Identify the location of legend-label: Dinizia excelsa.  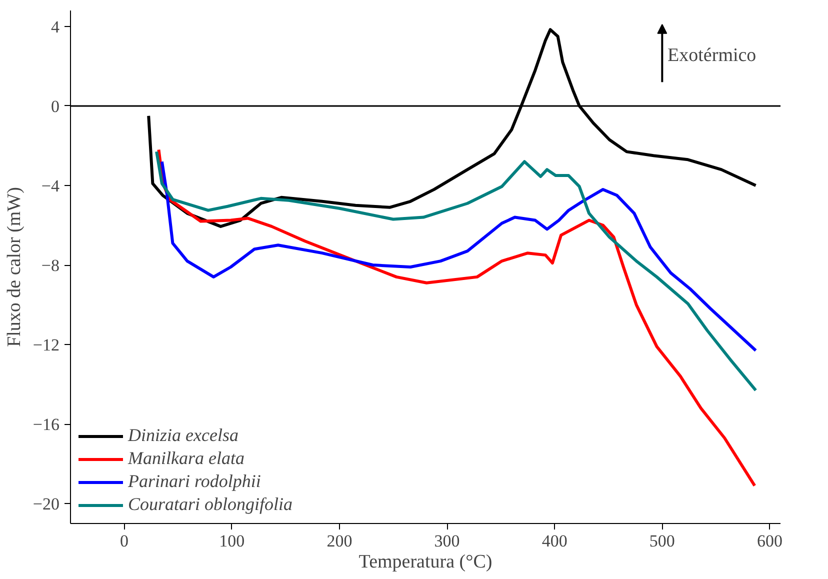
(183, 435).